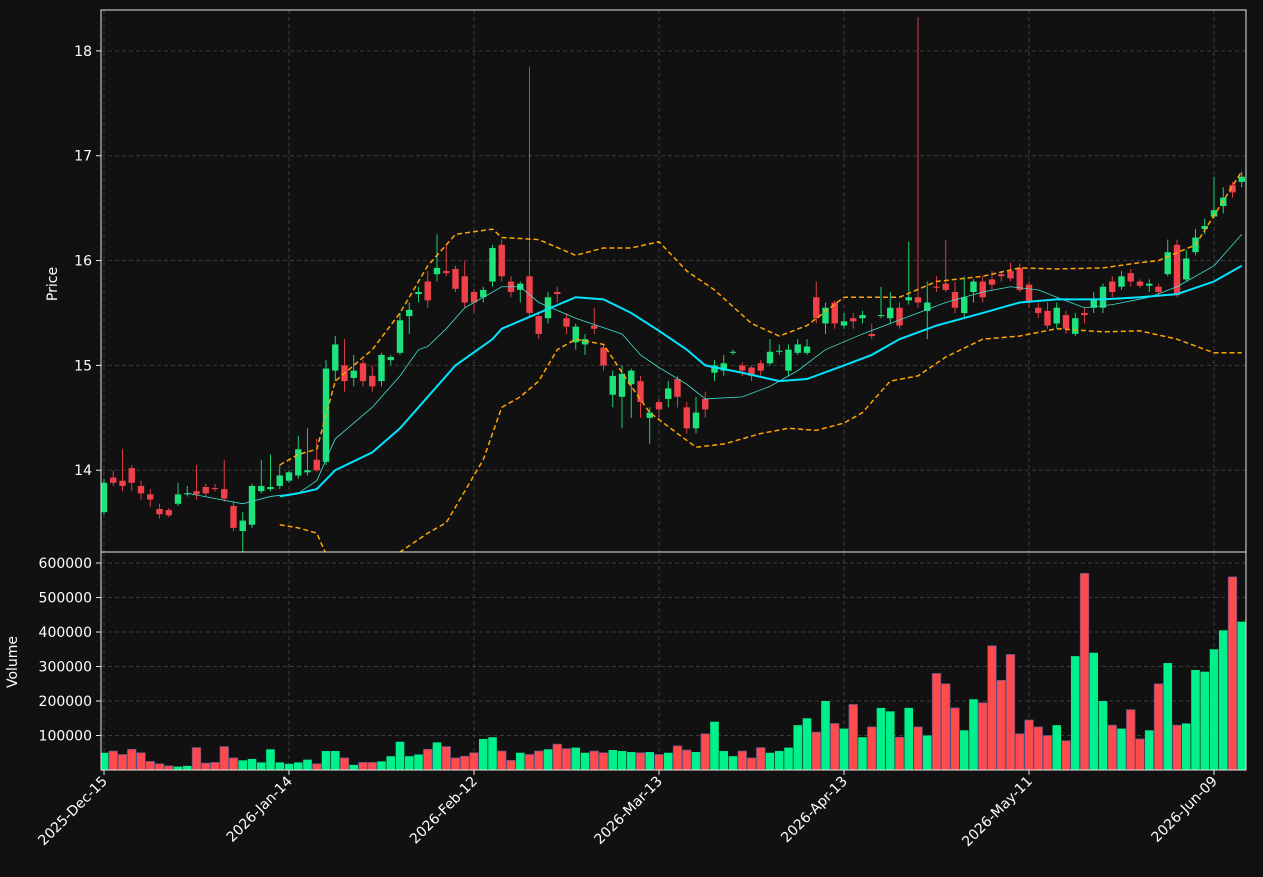  Describe the element at coordinates (53, 284) in the screenshot. I see `y-axis-label: Price` at that location.